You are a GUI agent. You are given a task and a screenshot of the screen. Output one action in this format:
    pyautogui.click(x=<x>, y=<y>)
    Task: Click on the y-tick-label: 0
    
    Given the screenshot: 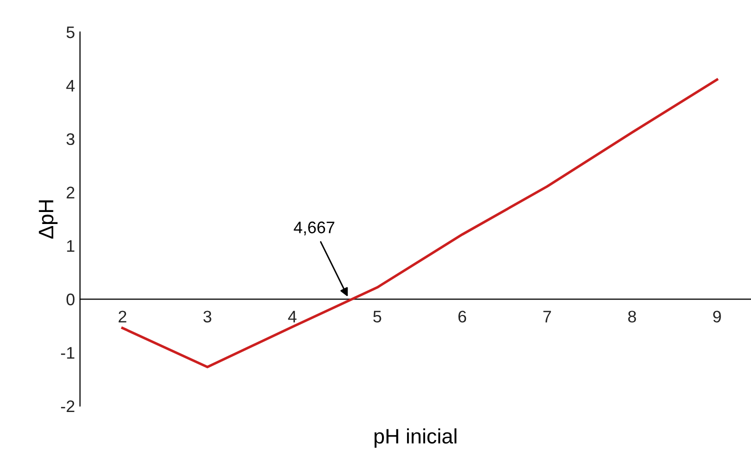 What is the action you would take?
    pyautogui.click(x=70, y=300)
    